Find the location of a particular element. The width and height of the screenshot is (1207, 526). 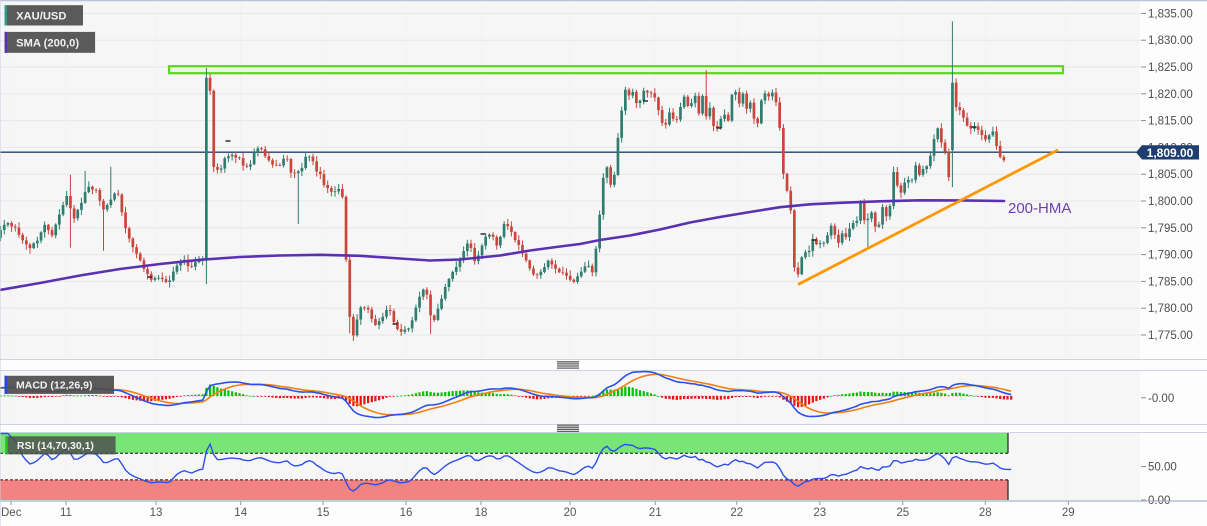

svg-text: 16 is located at coordinates (406, 513).